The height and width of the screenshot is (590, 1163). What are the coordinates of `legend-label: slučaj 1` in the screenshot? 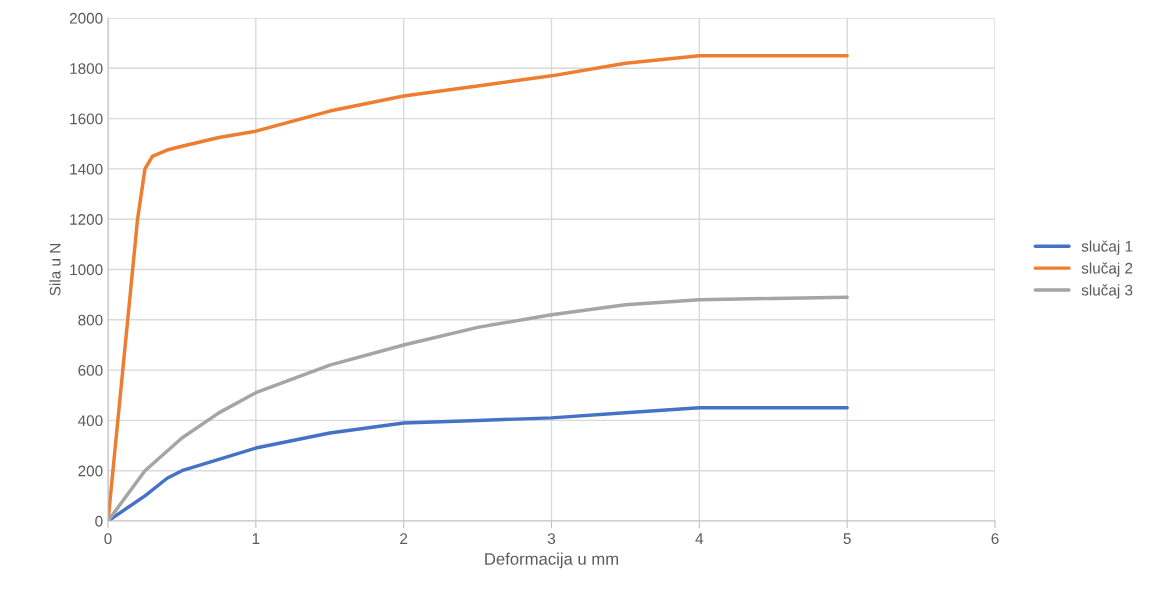 It's located at (1107, 247).